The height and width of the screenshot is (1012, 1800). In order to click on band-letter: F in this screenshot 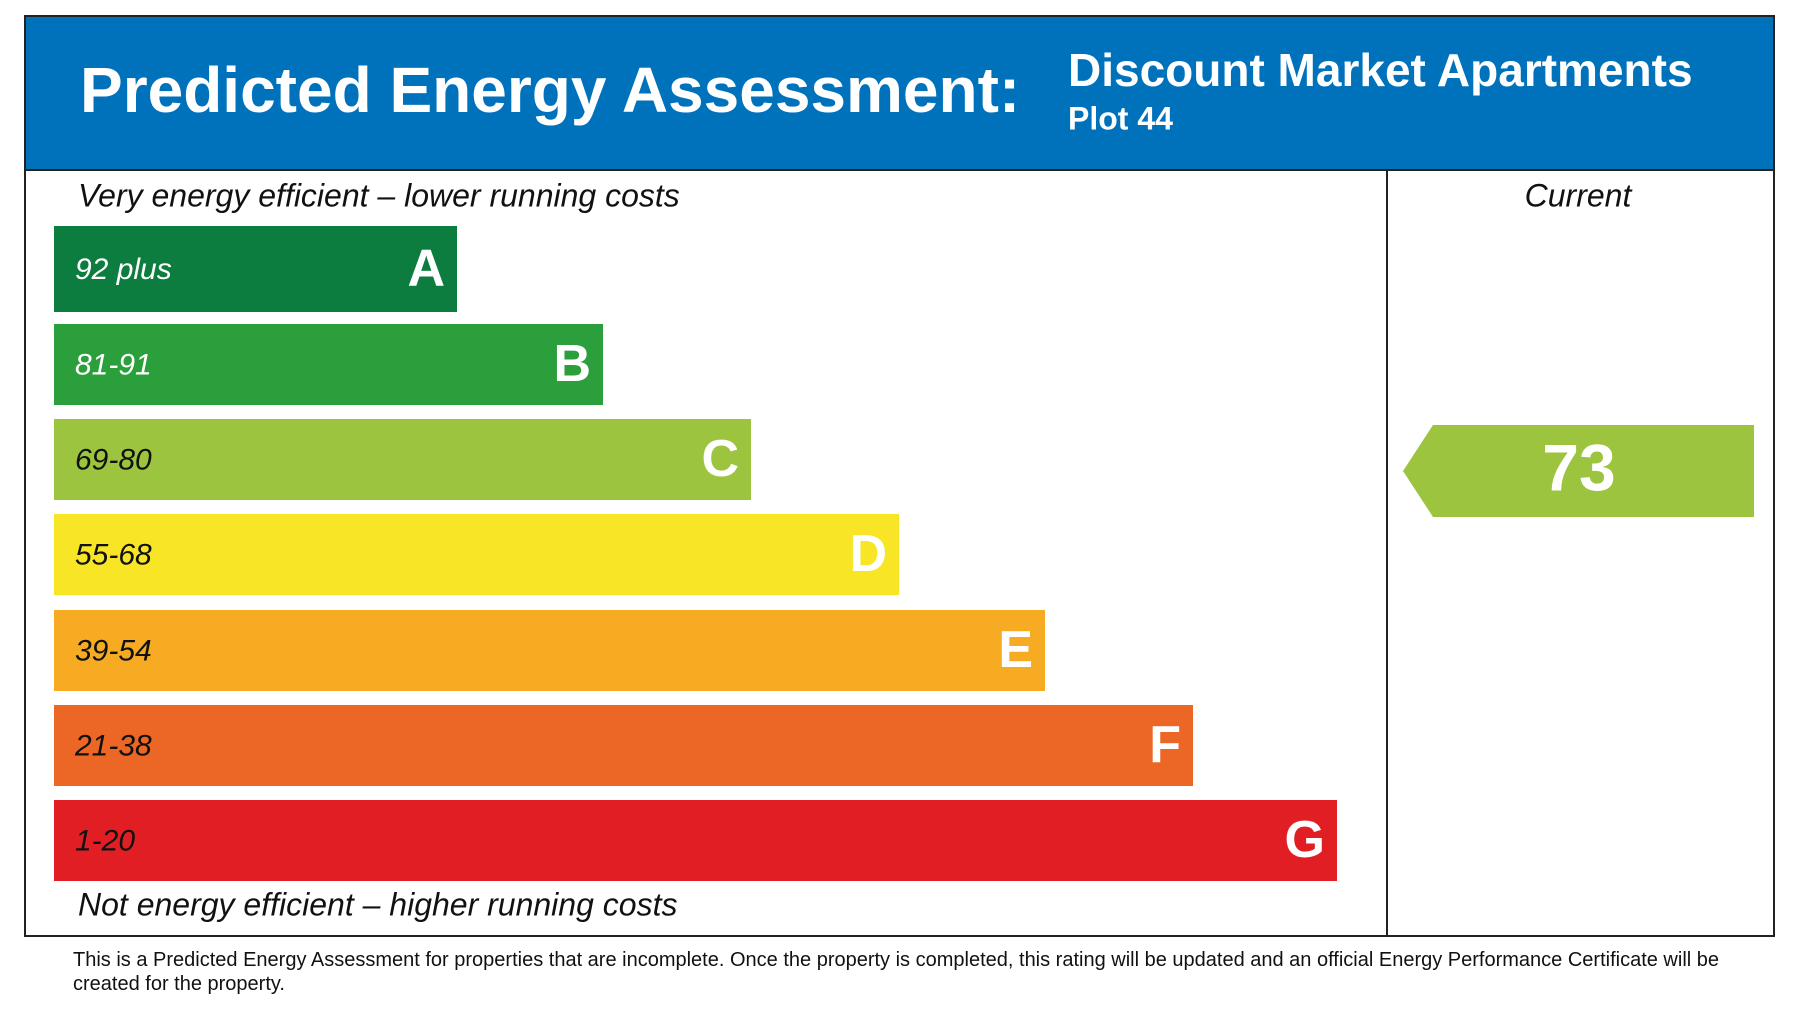, I will do `click(1165, 745)`.